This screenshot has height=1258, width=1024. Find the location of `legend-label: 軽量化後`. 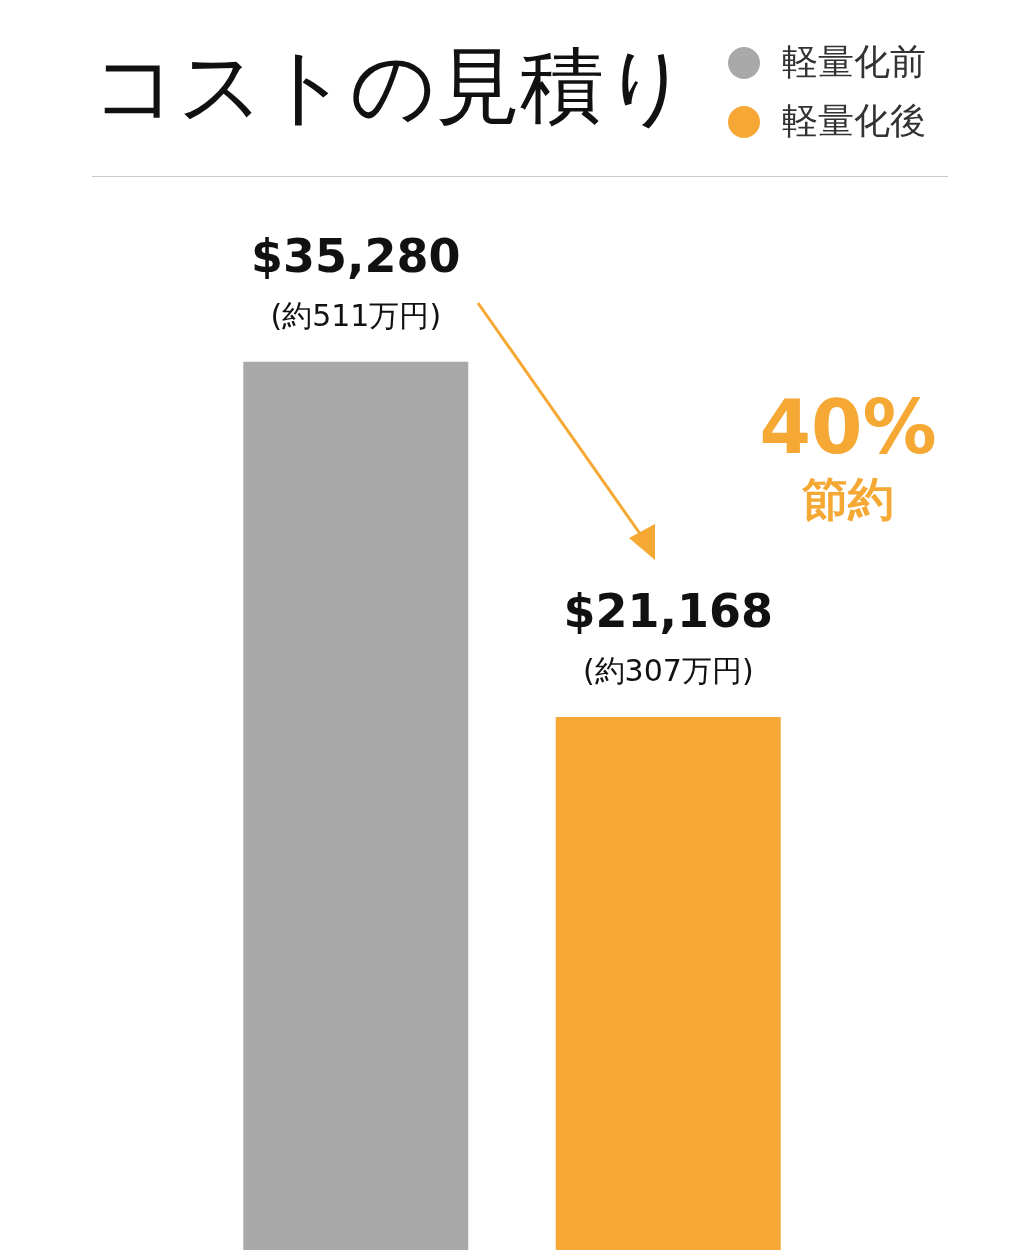

legend-label: 軽量化後 is located at coordinates (854, 121).